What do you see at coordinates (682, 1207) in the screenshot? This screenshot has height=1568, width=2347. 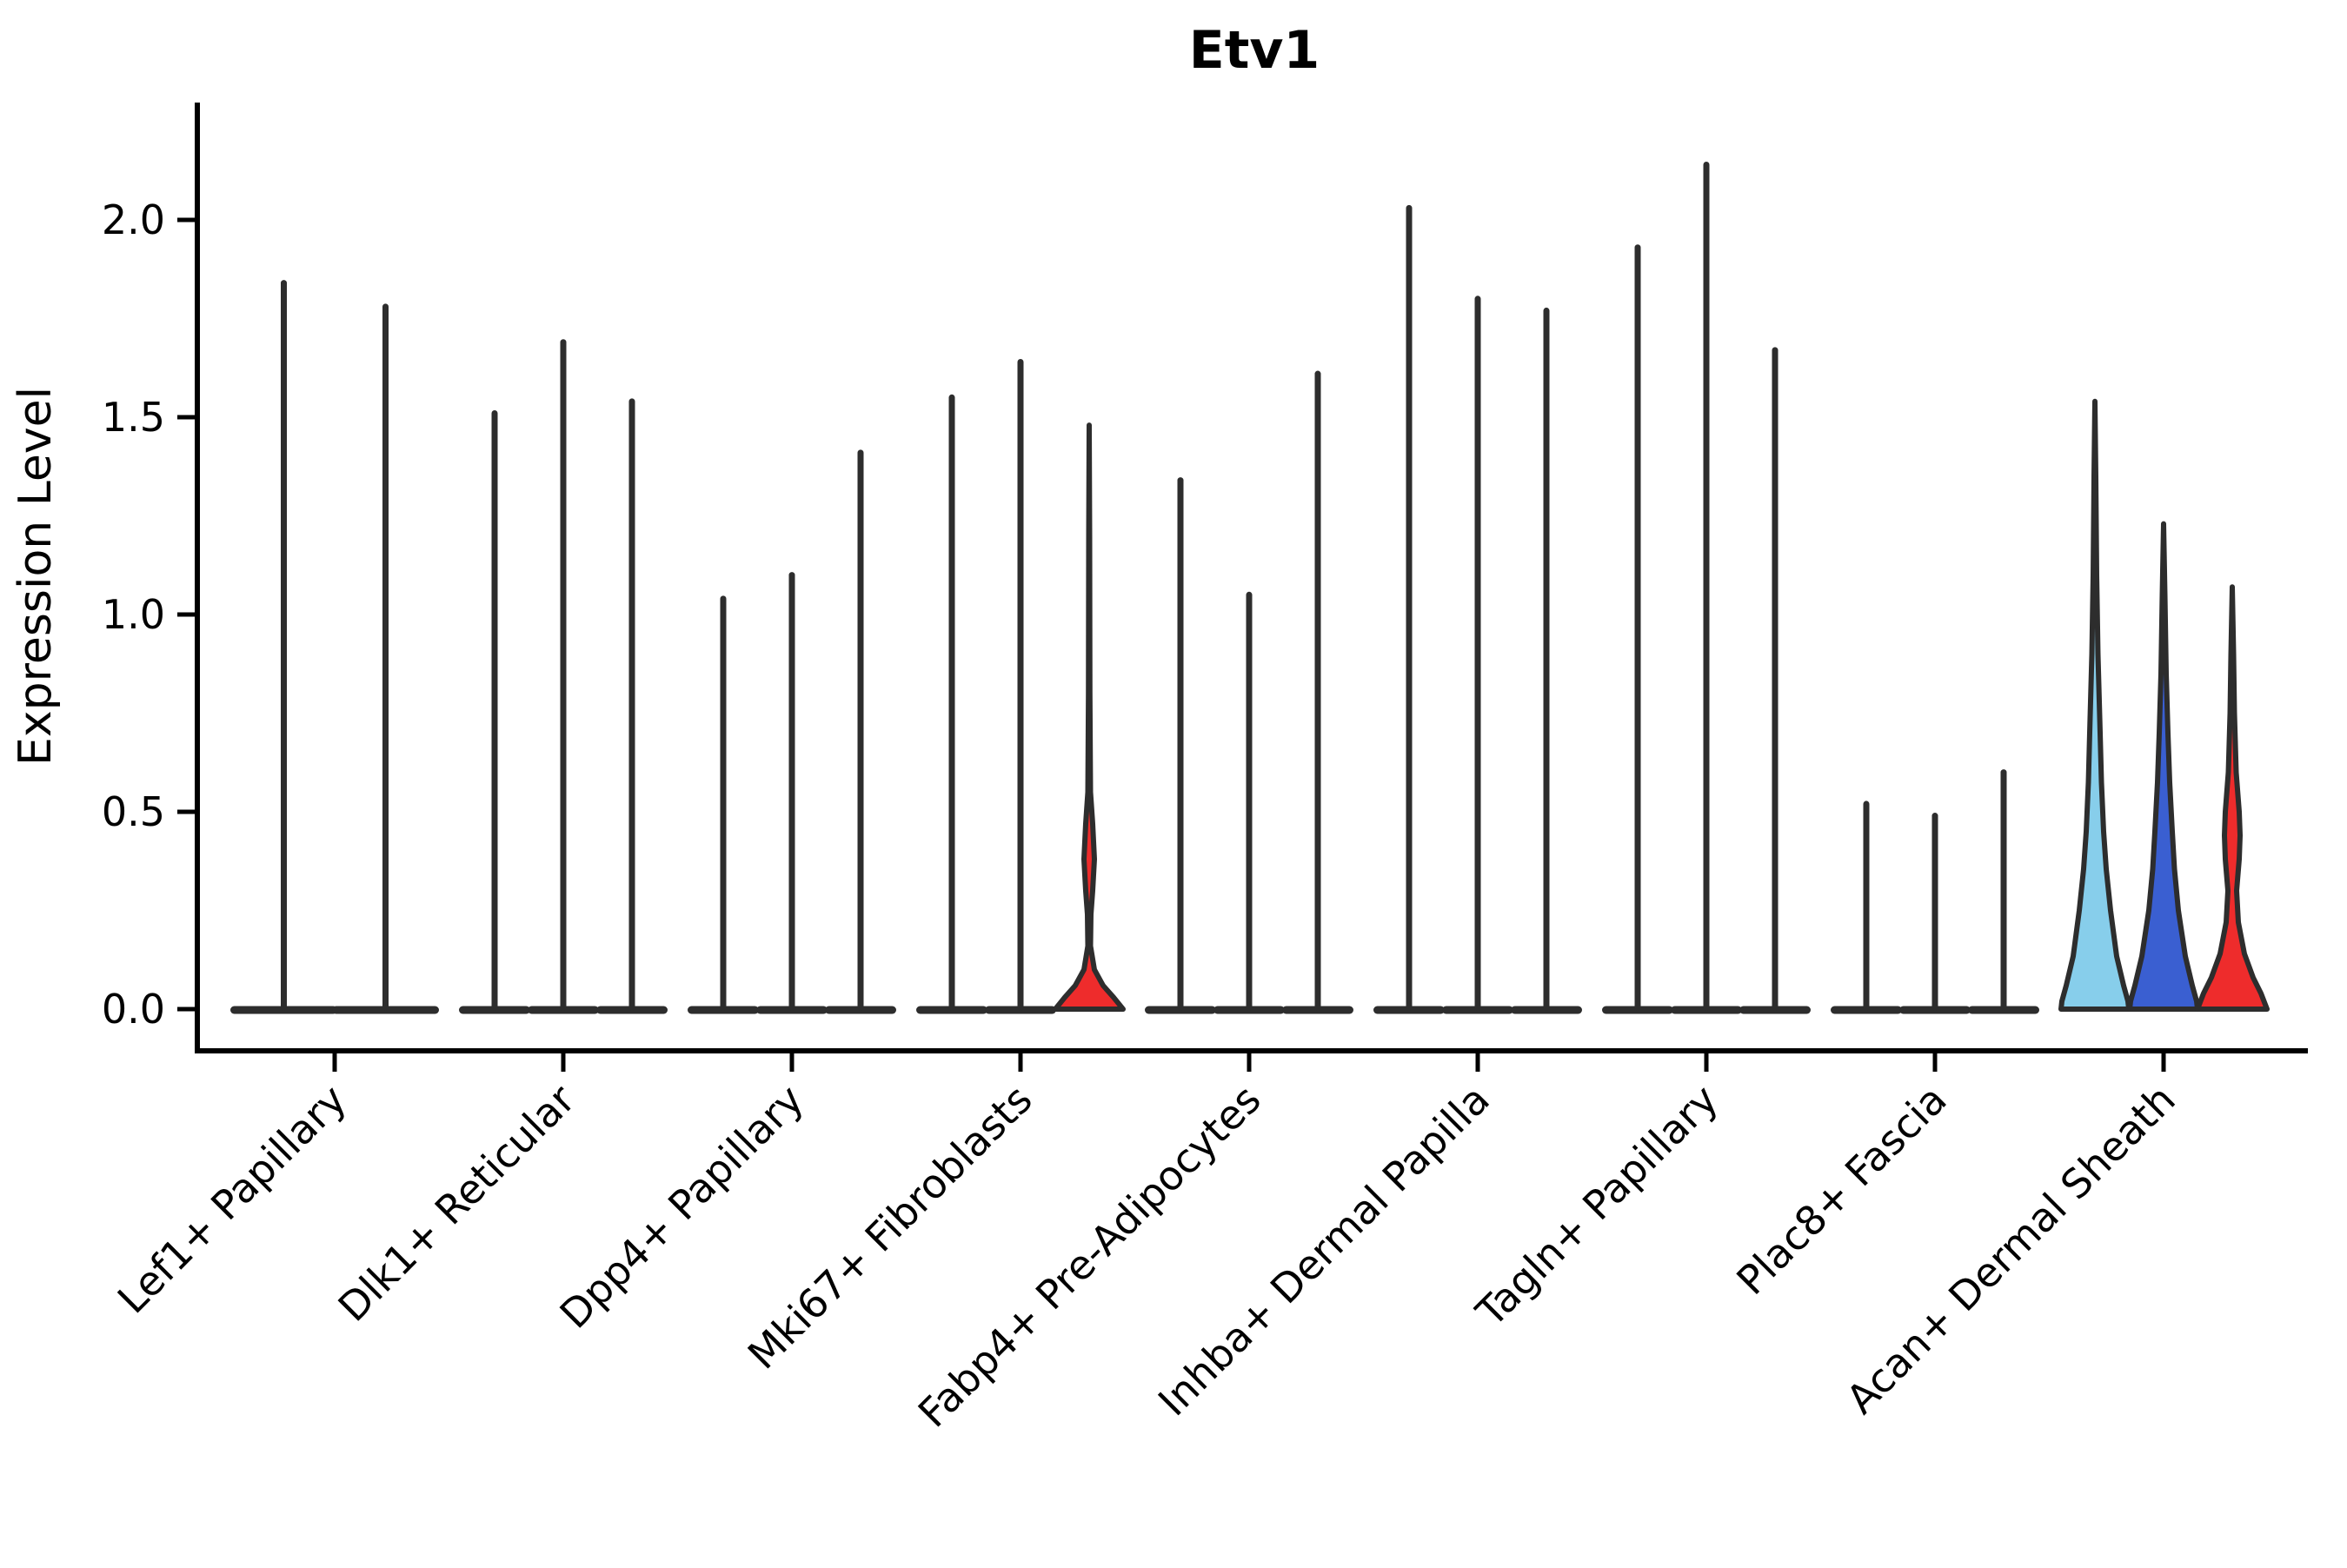 I see `x-tick-label: Dpp4+ Papillary` at bounding box center [682, 1207].